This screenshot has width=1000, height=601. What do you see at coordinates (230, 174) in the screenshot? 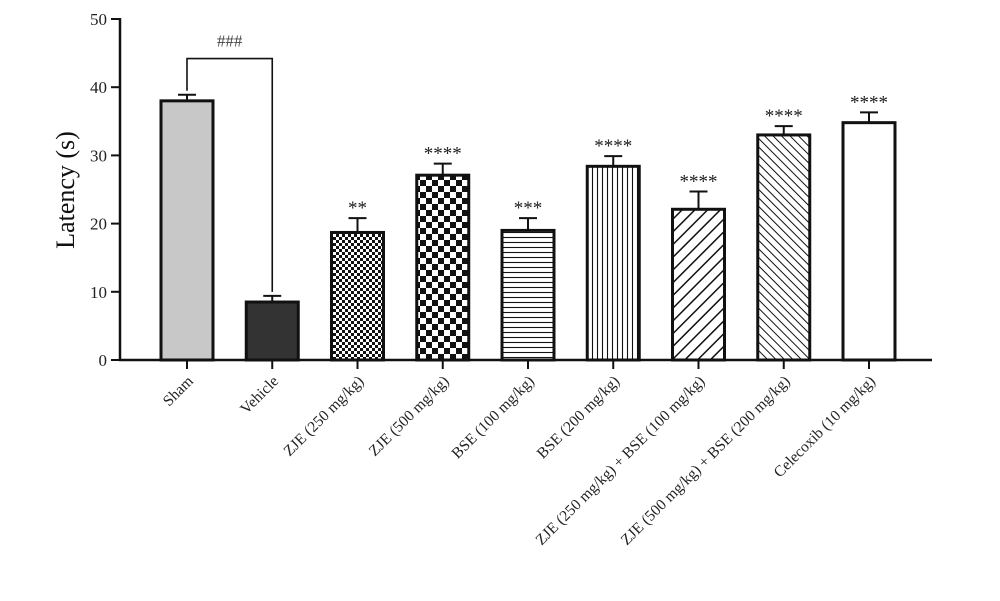
I see `comparison-bracket` at bounding box center [230, 174].